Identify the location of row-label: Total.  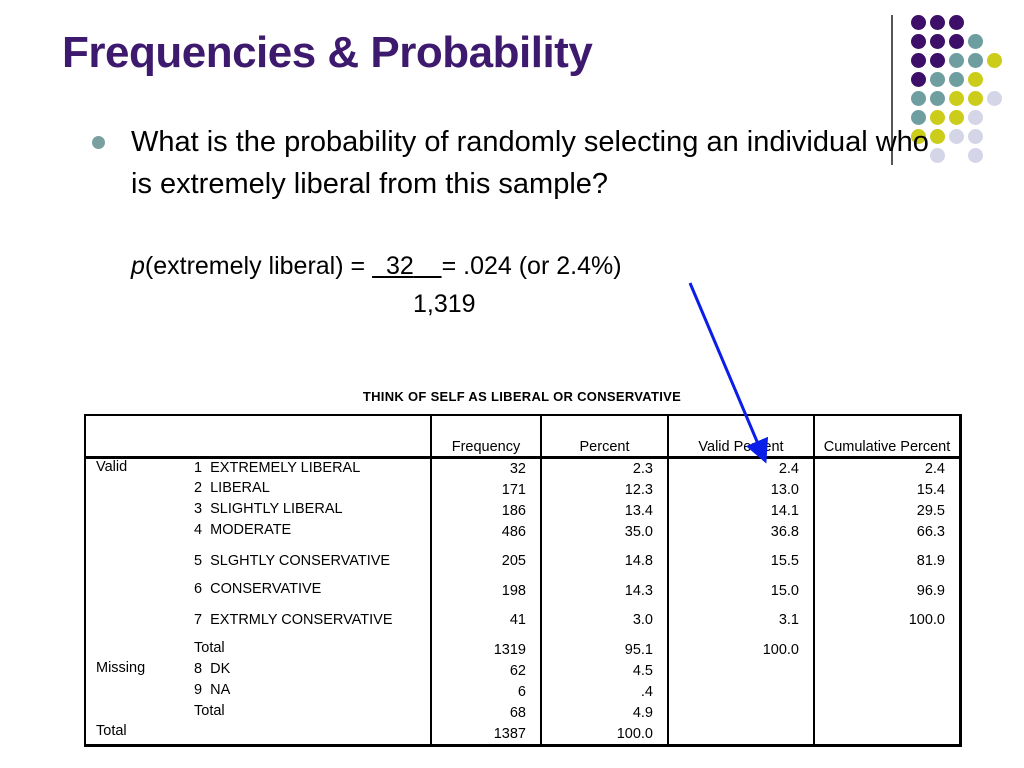
(209, 711).